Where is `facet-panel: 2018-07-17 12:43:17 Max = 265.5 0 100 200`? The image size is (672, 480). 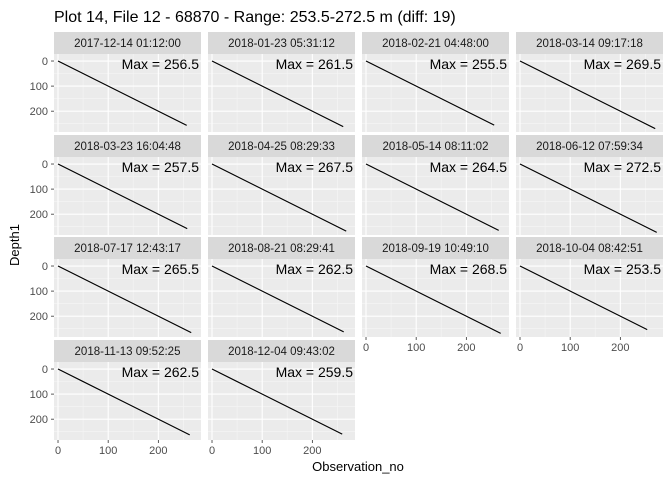 facet-panel: 2018-07-17 12:43:17 Max = 265.5 0 100 200 is located at coordinates (115, 287).